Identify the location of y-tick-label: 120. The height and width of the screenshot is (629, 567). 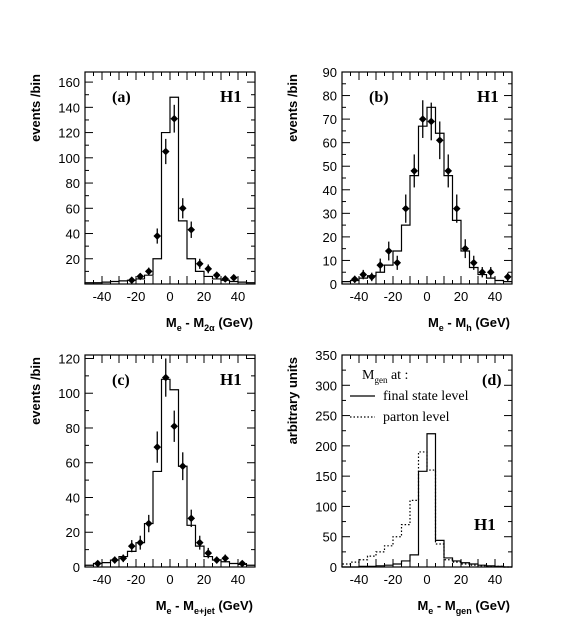
(69, 133).